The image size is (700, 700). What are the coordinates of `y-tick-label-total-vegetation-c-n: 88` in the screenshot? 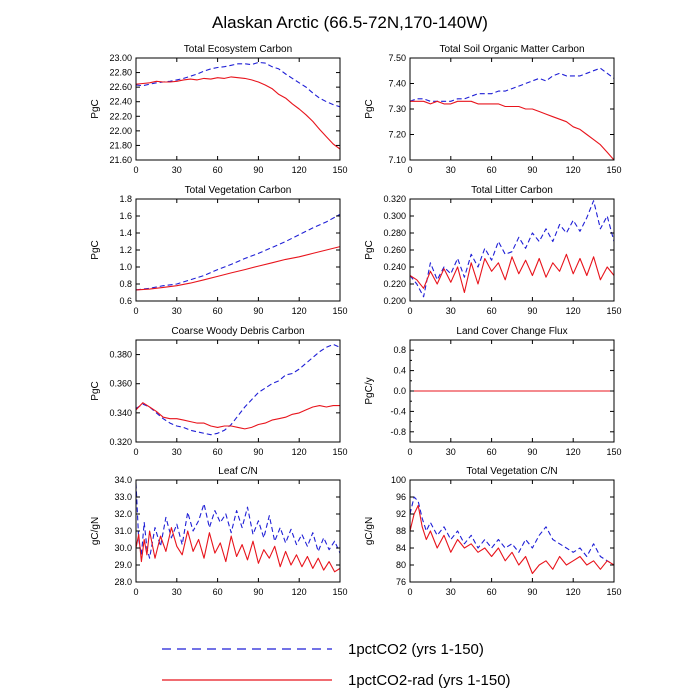 It's located at (401, 531).